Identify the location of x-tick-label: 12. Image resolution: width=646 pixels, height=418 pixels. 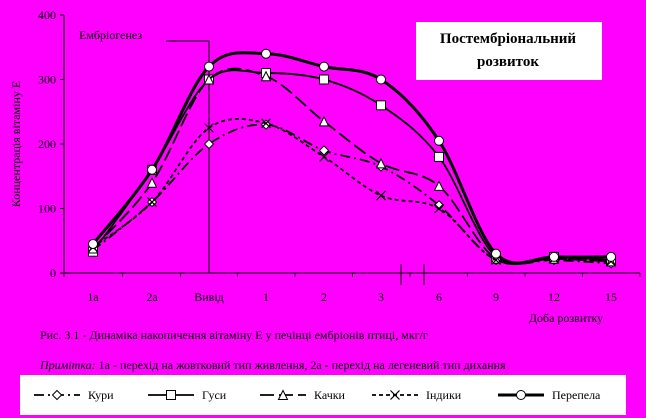
(554, 297).